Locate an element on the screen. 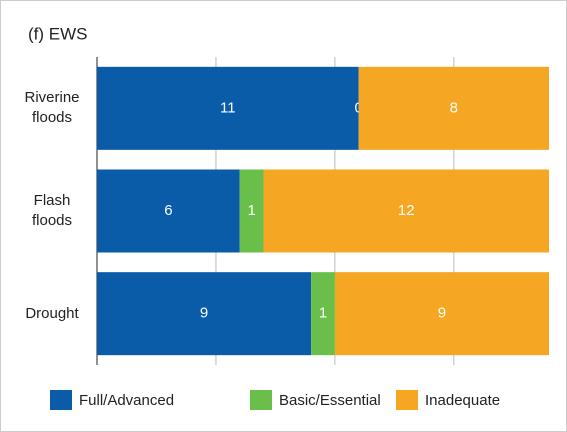 This screenshot has height=432, width=567. data-label: 6 is located at coordinates (168, 210).